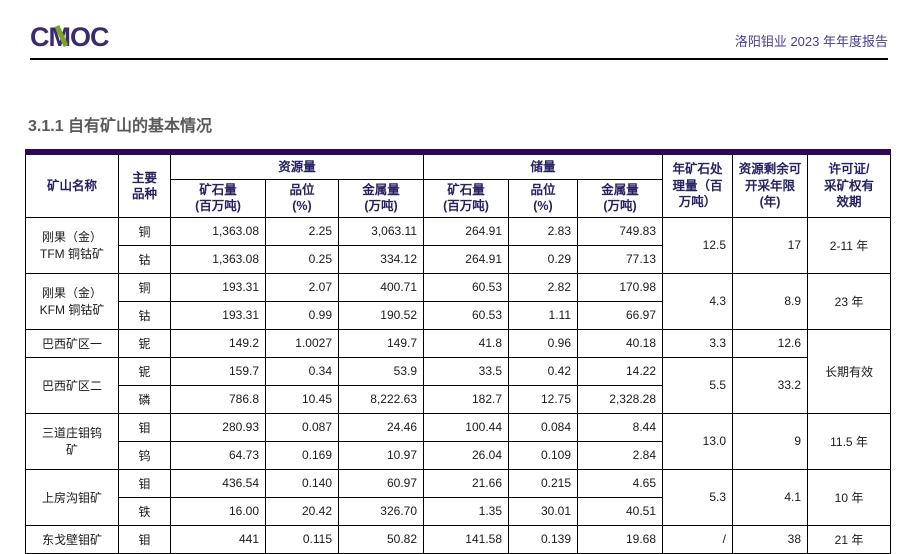 This screenshot has height=554, width=915. Describe the element at coordinates (302, 315) in the screenshot. I see `resource-grade-cell: 0.99` at that location.